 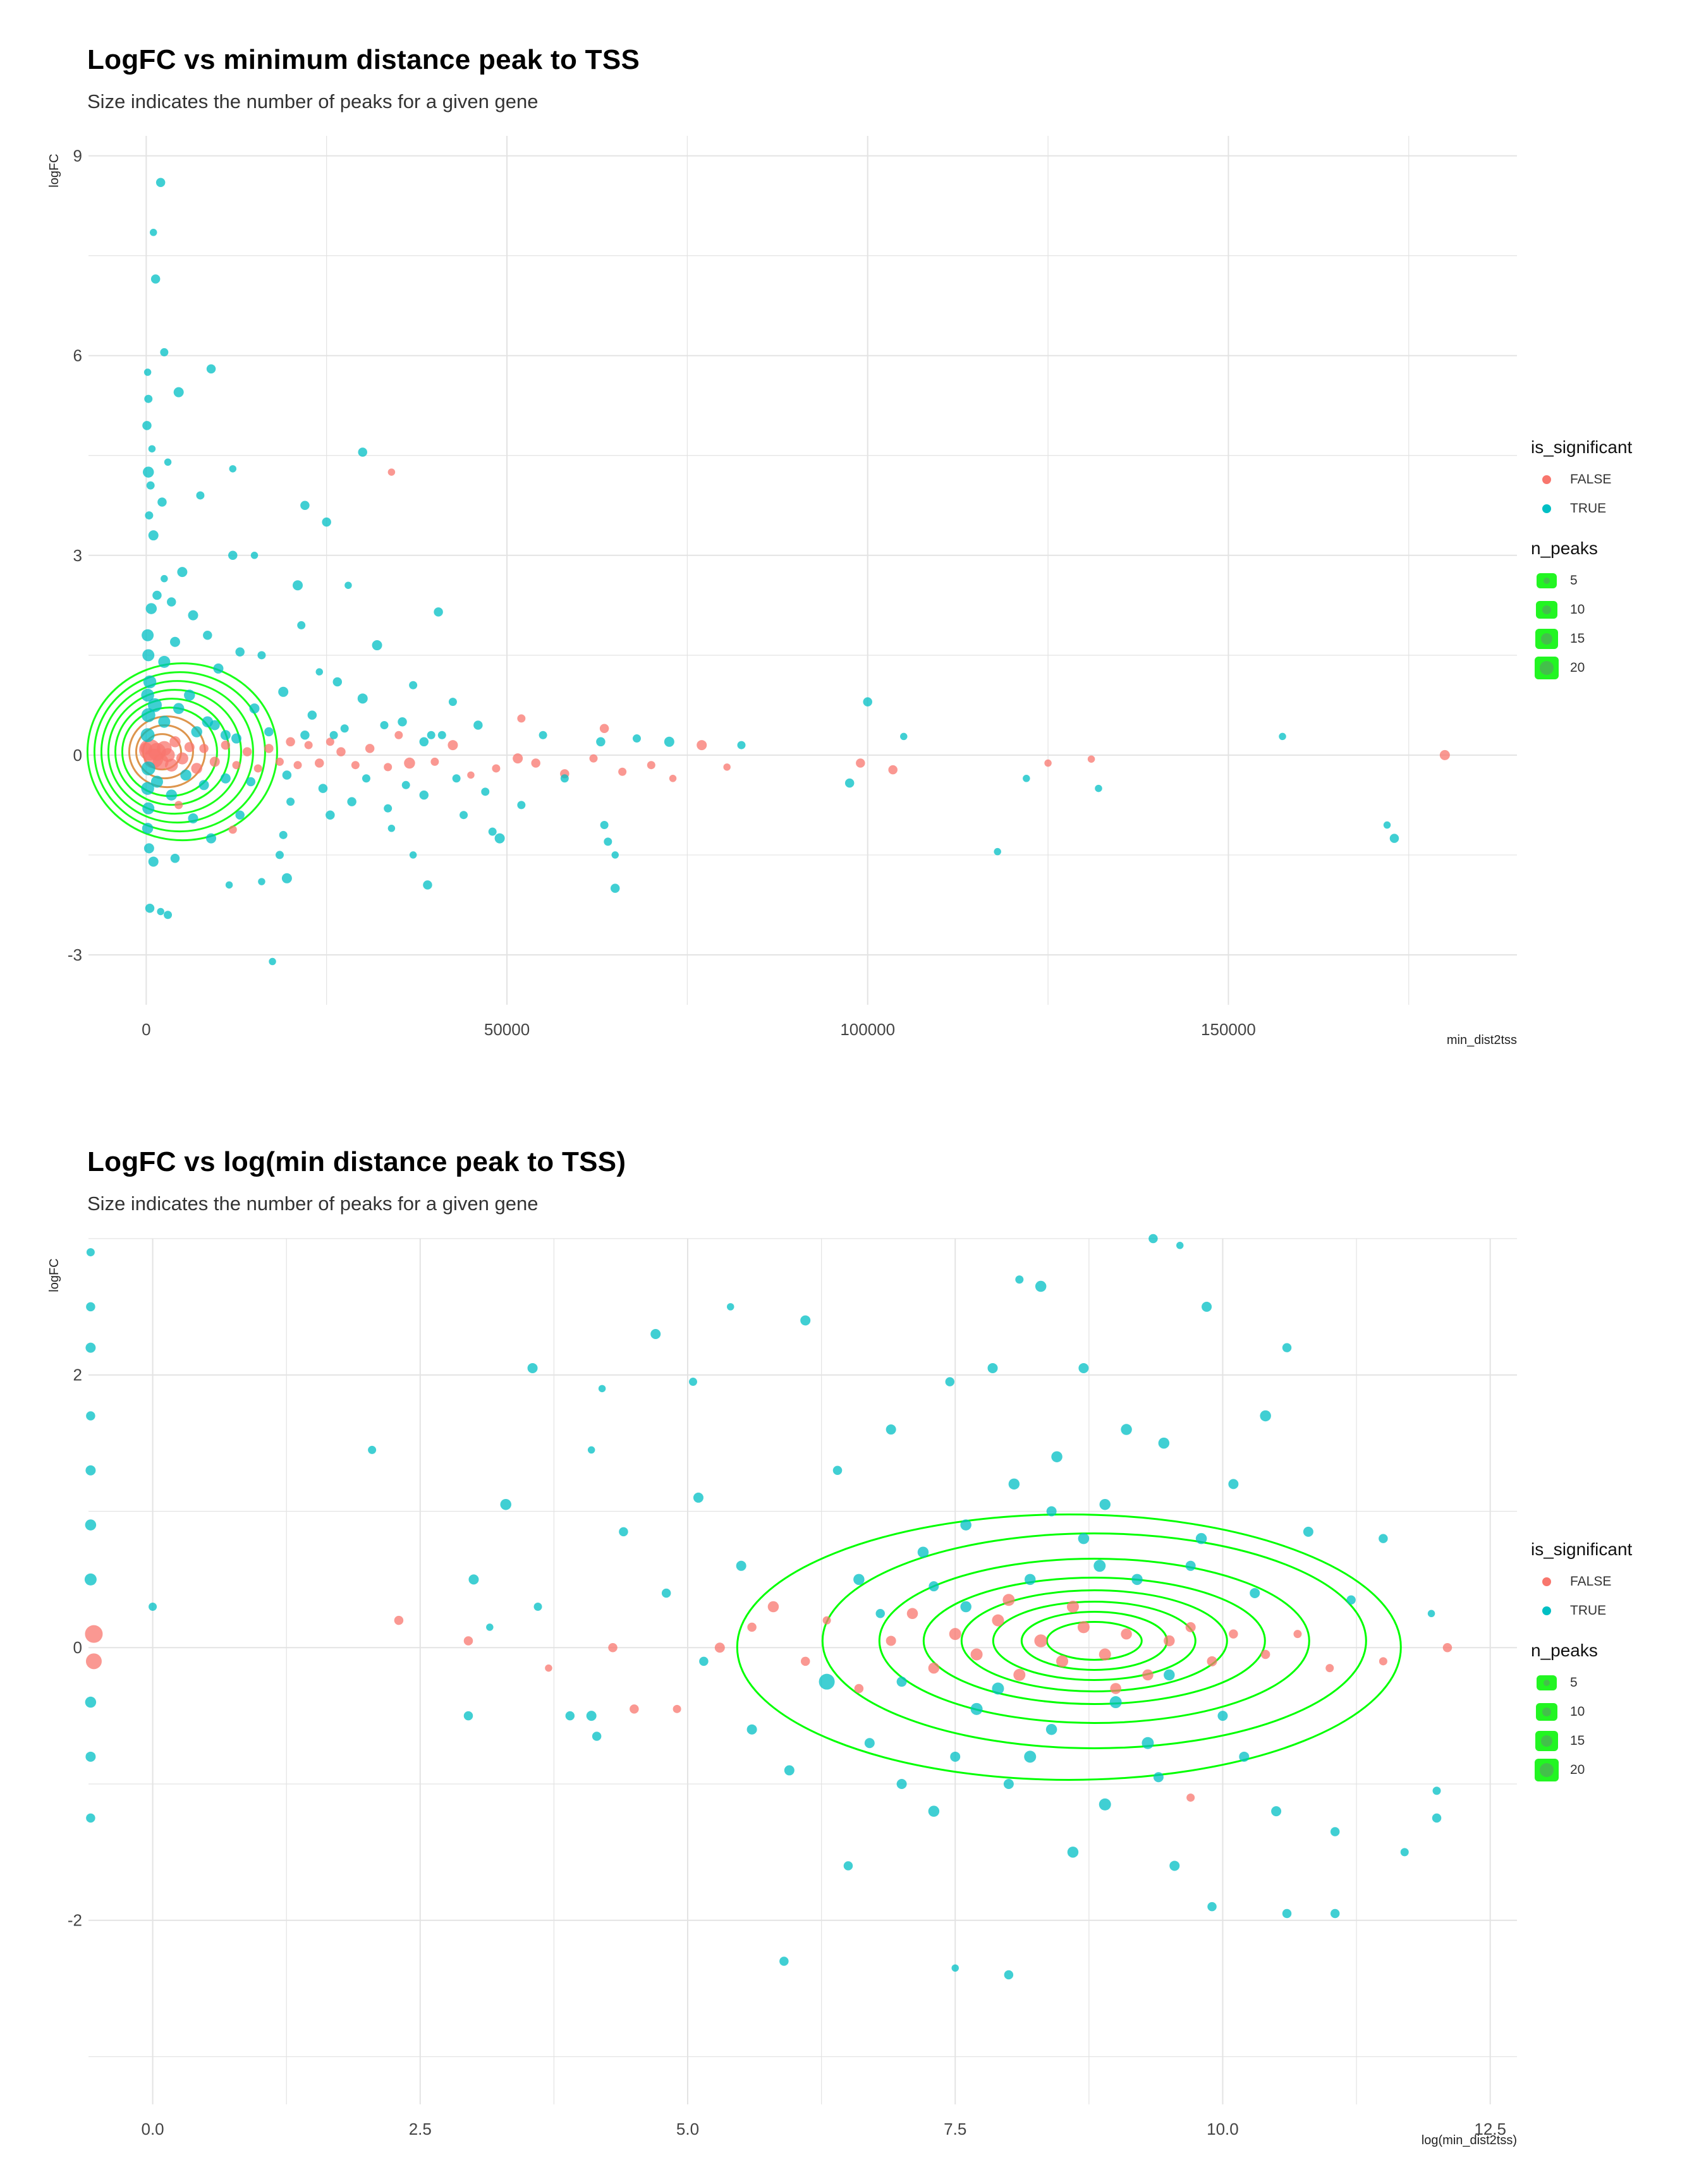 I want to click on x-tick-label: 10.0, so click(x=1223, y=2129).